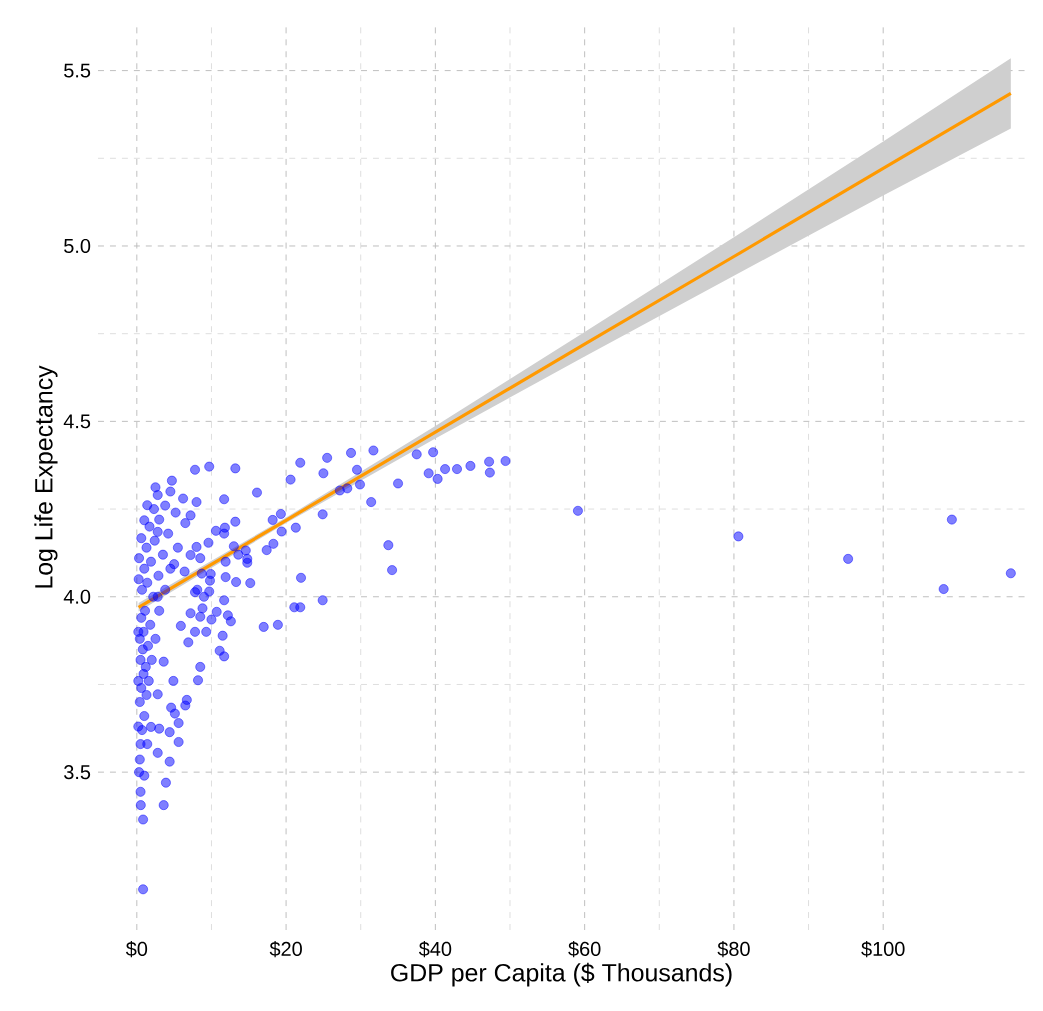 This screenshot has width=1043, height=1011. What do you see at coordinates (733, 949) in the screenshot?
I see `x-tick-label: $80` at bounding box center [733, 949].